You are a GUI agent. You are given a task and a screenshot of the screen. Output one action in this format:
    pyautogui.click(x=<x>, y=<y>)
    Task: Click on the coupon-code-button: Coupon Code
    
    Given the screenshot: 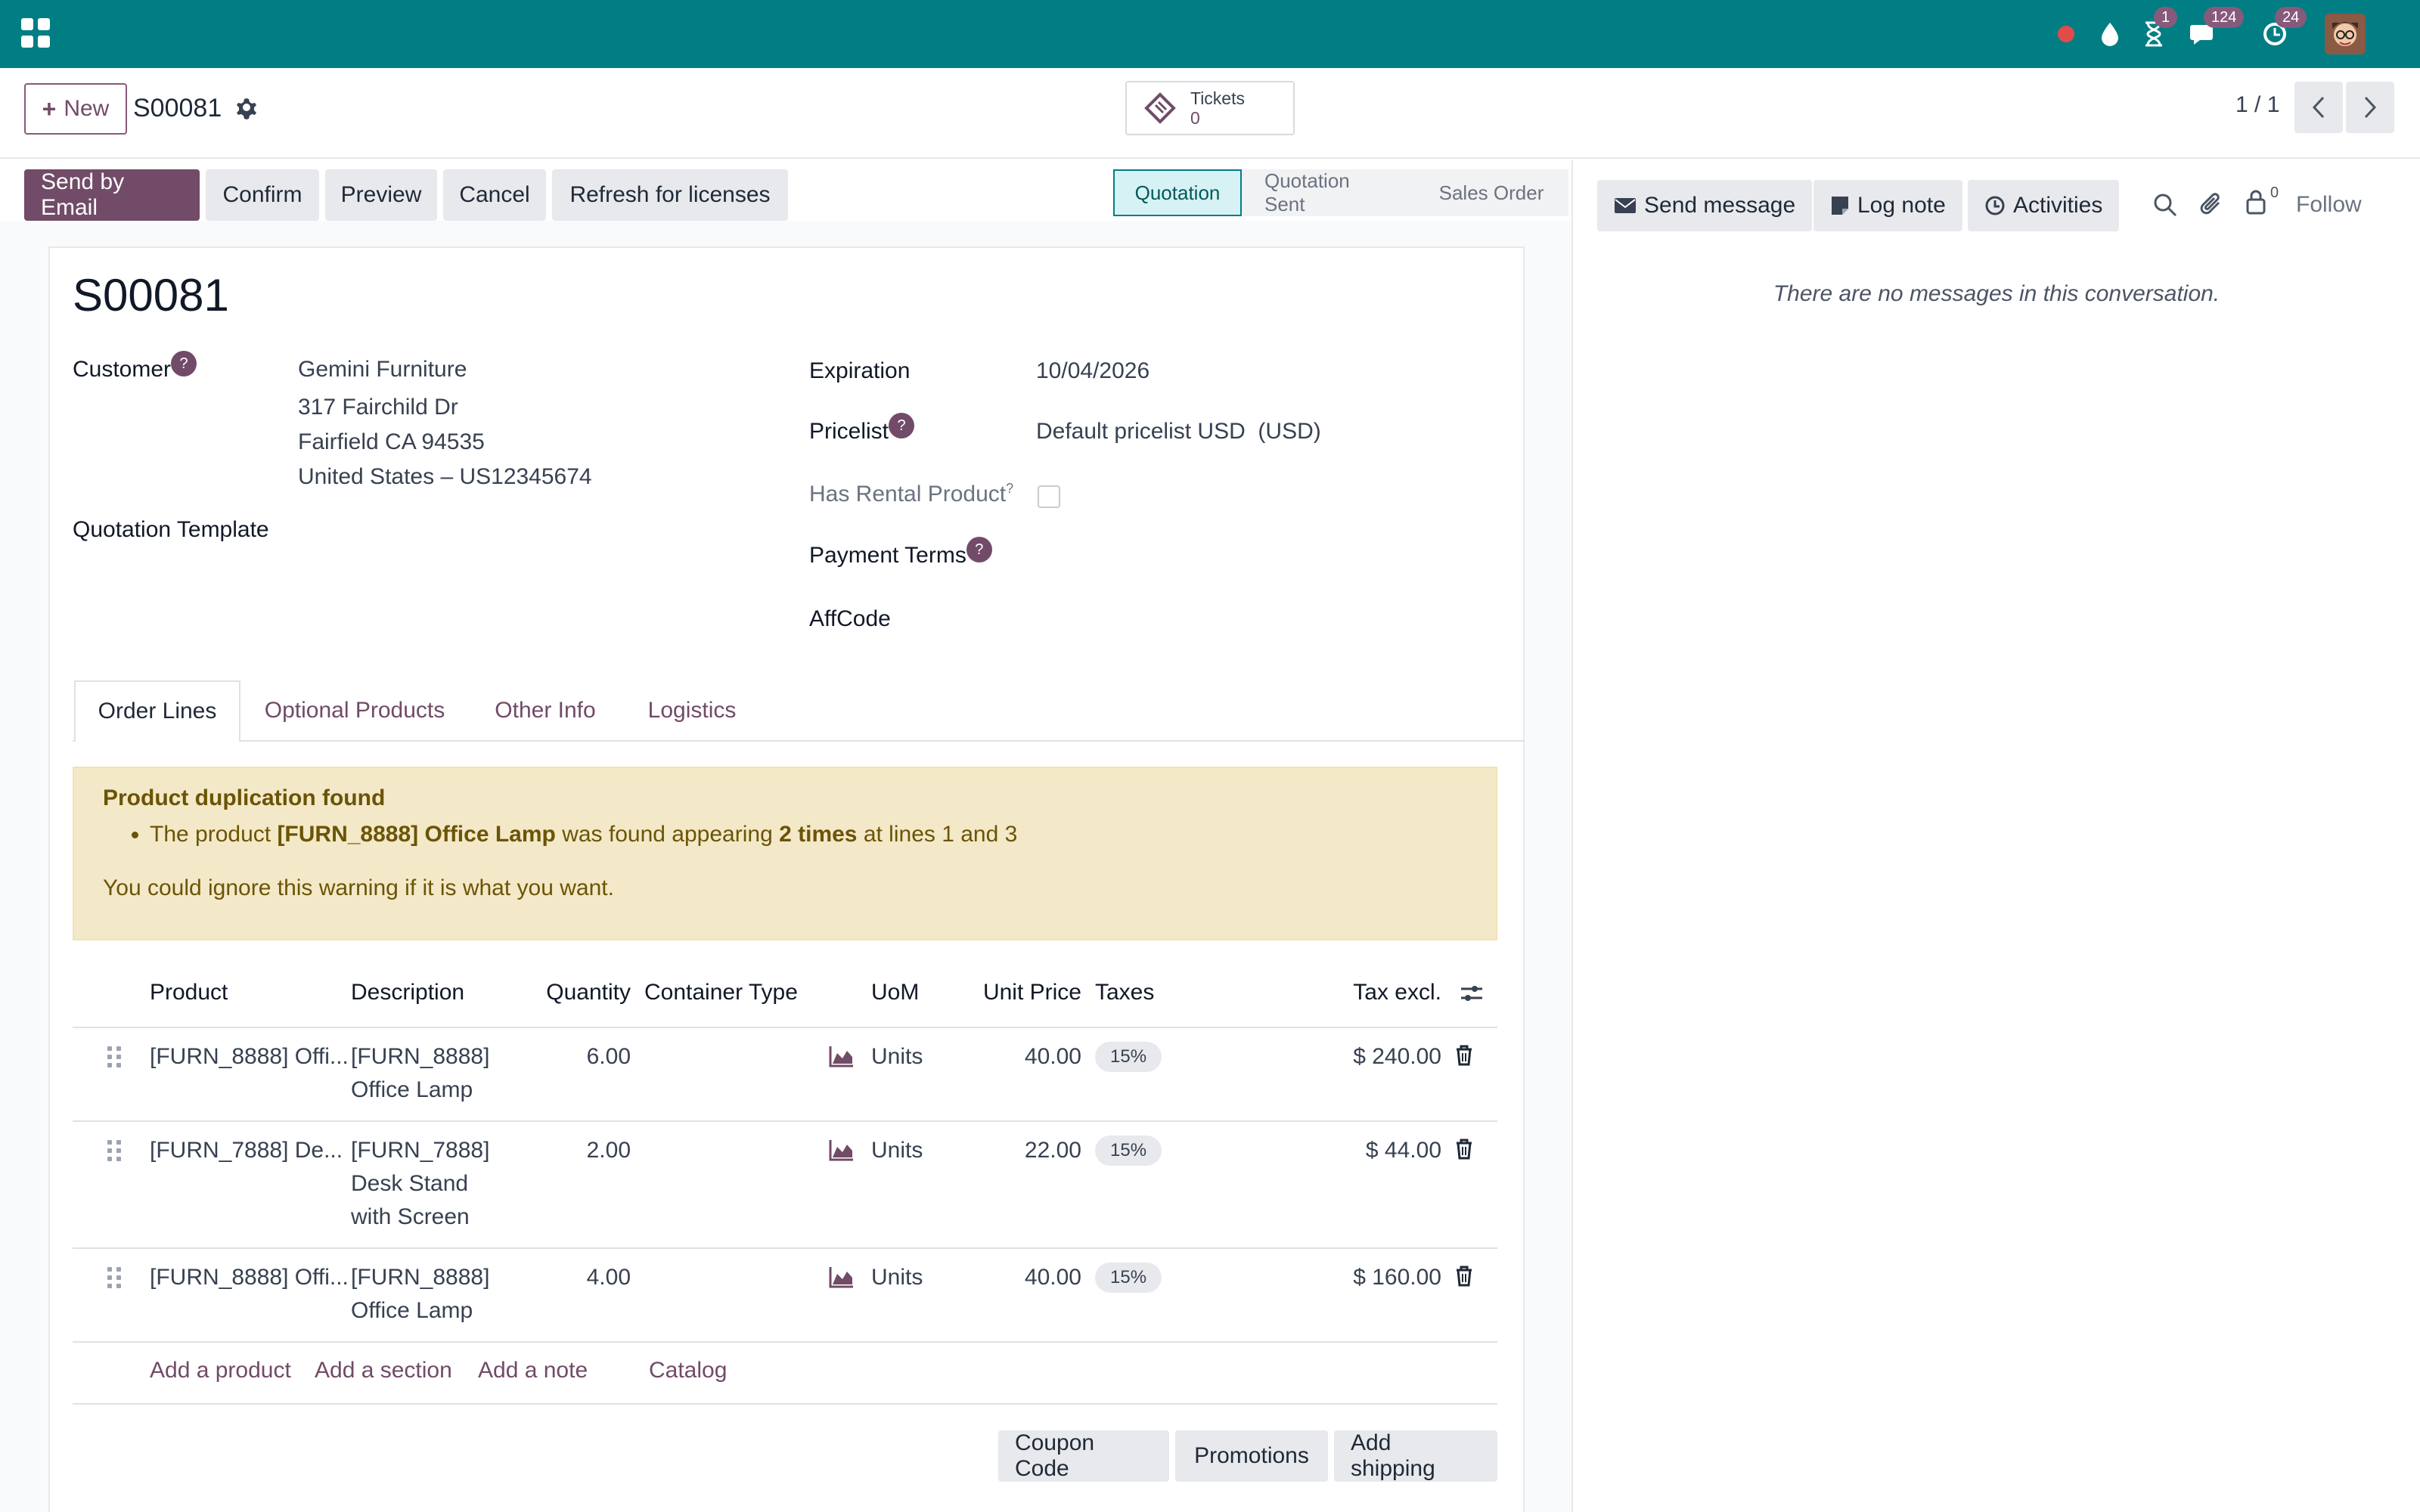 What is the action you would take?
    pyautogui.click(x=1083, y=1456)
    